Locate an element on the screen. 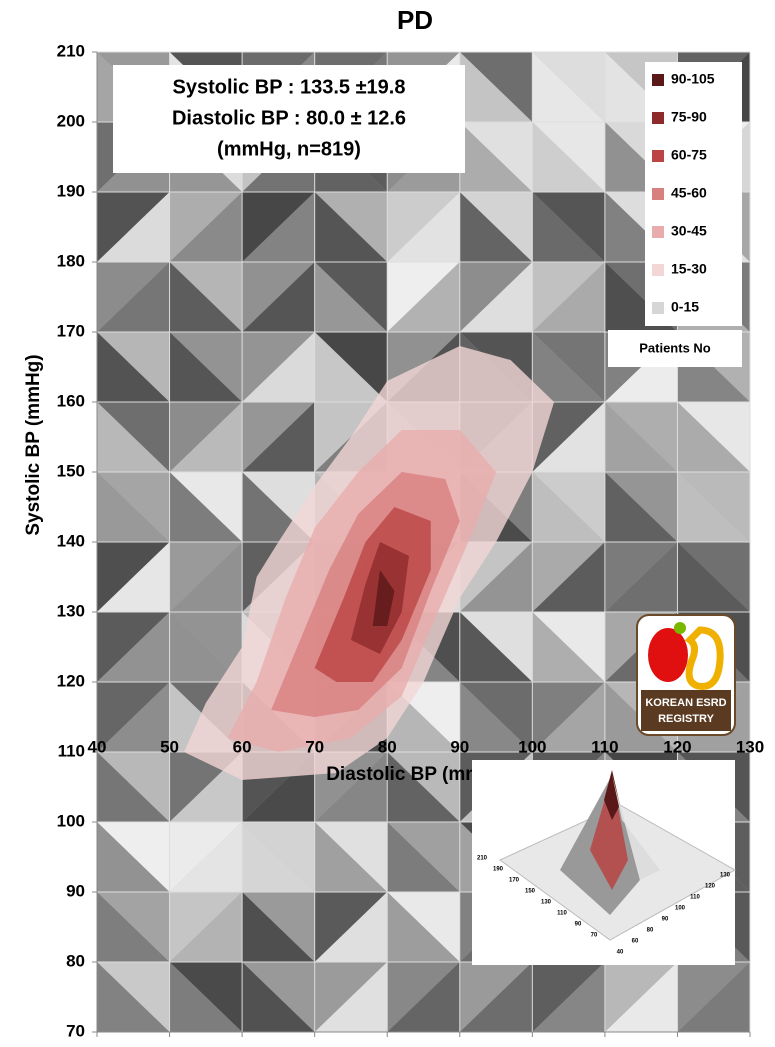 The height and width of the screenshot is (1047, 775). y-tick-label: 120 is located at coordinates (71, 680).